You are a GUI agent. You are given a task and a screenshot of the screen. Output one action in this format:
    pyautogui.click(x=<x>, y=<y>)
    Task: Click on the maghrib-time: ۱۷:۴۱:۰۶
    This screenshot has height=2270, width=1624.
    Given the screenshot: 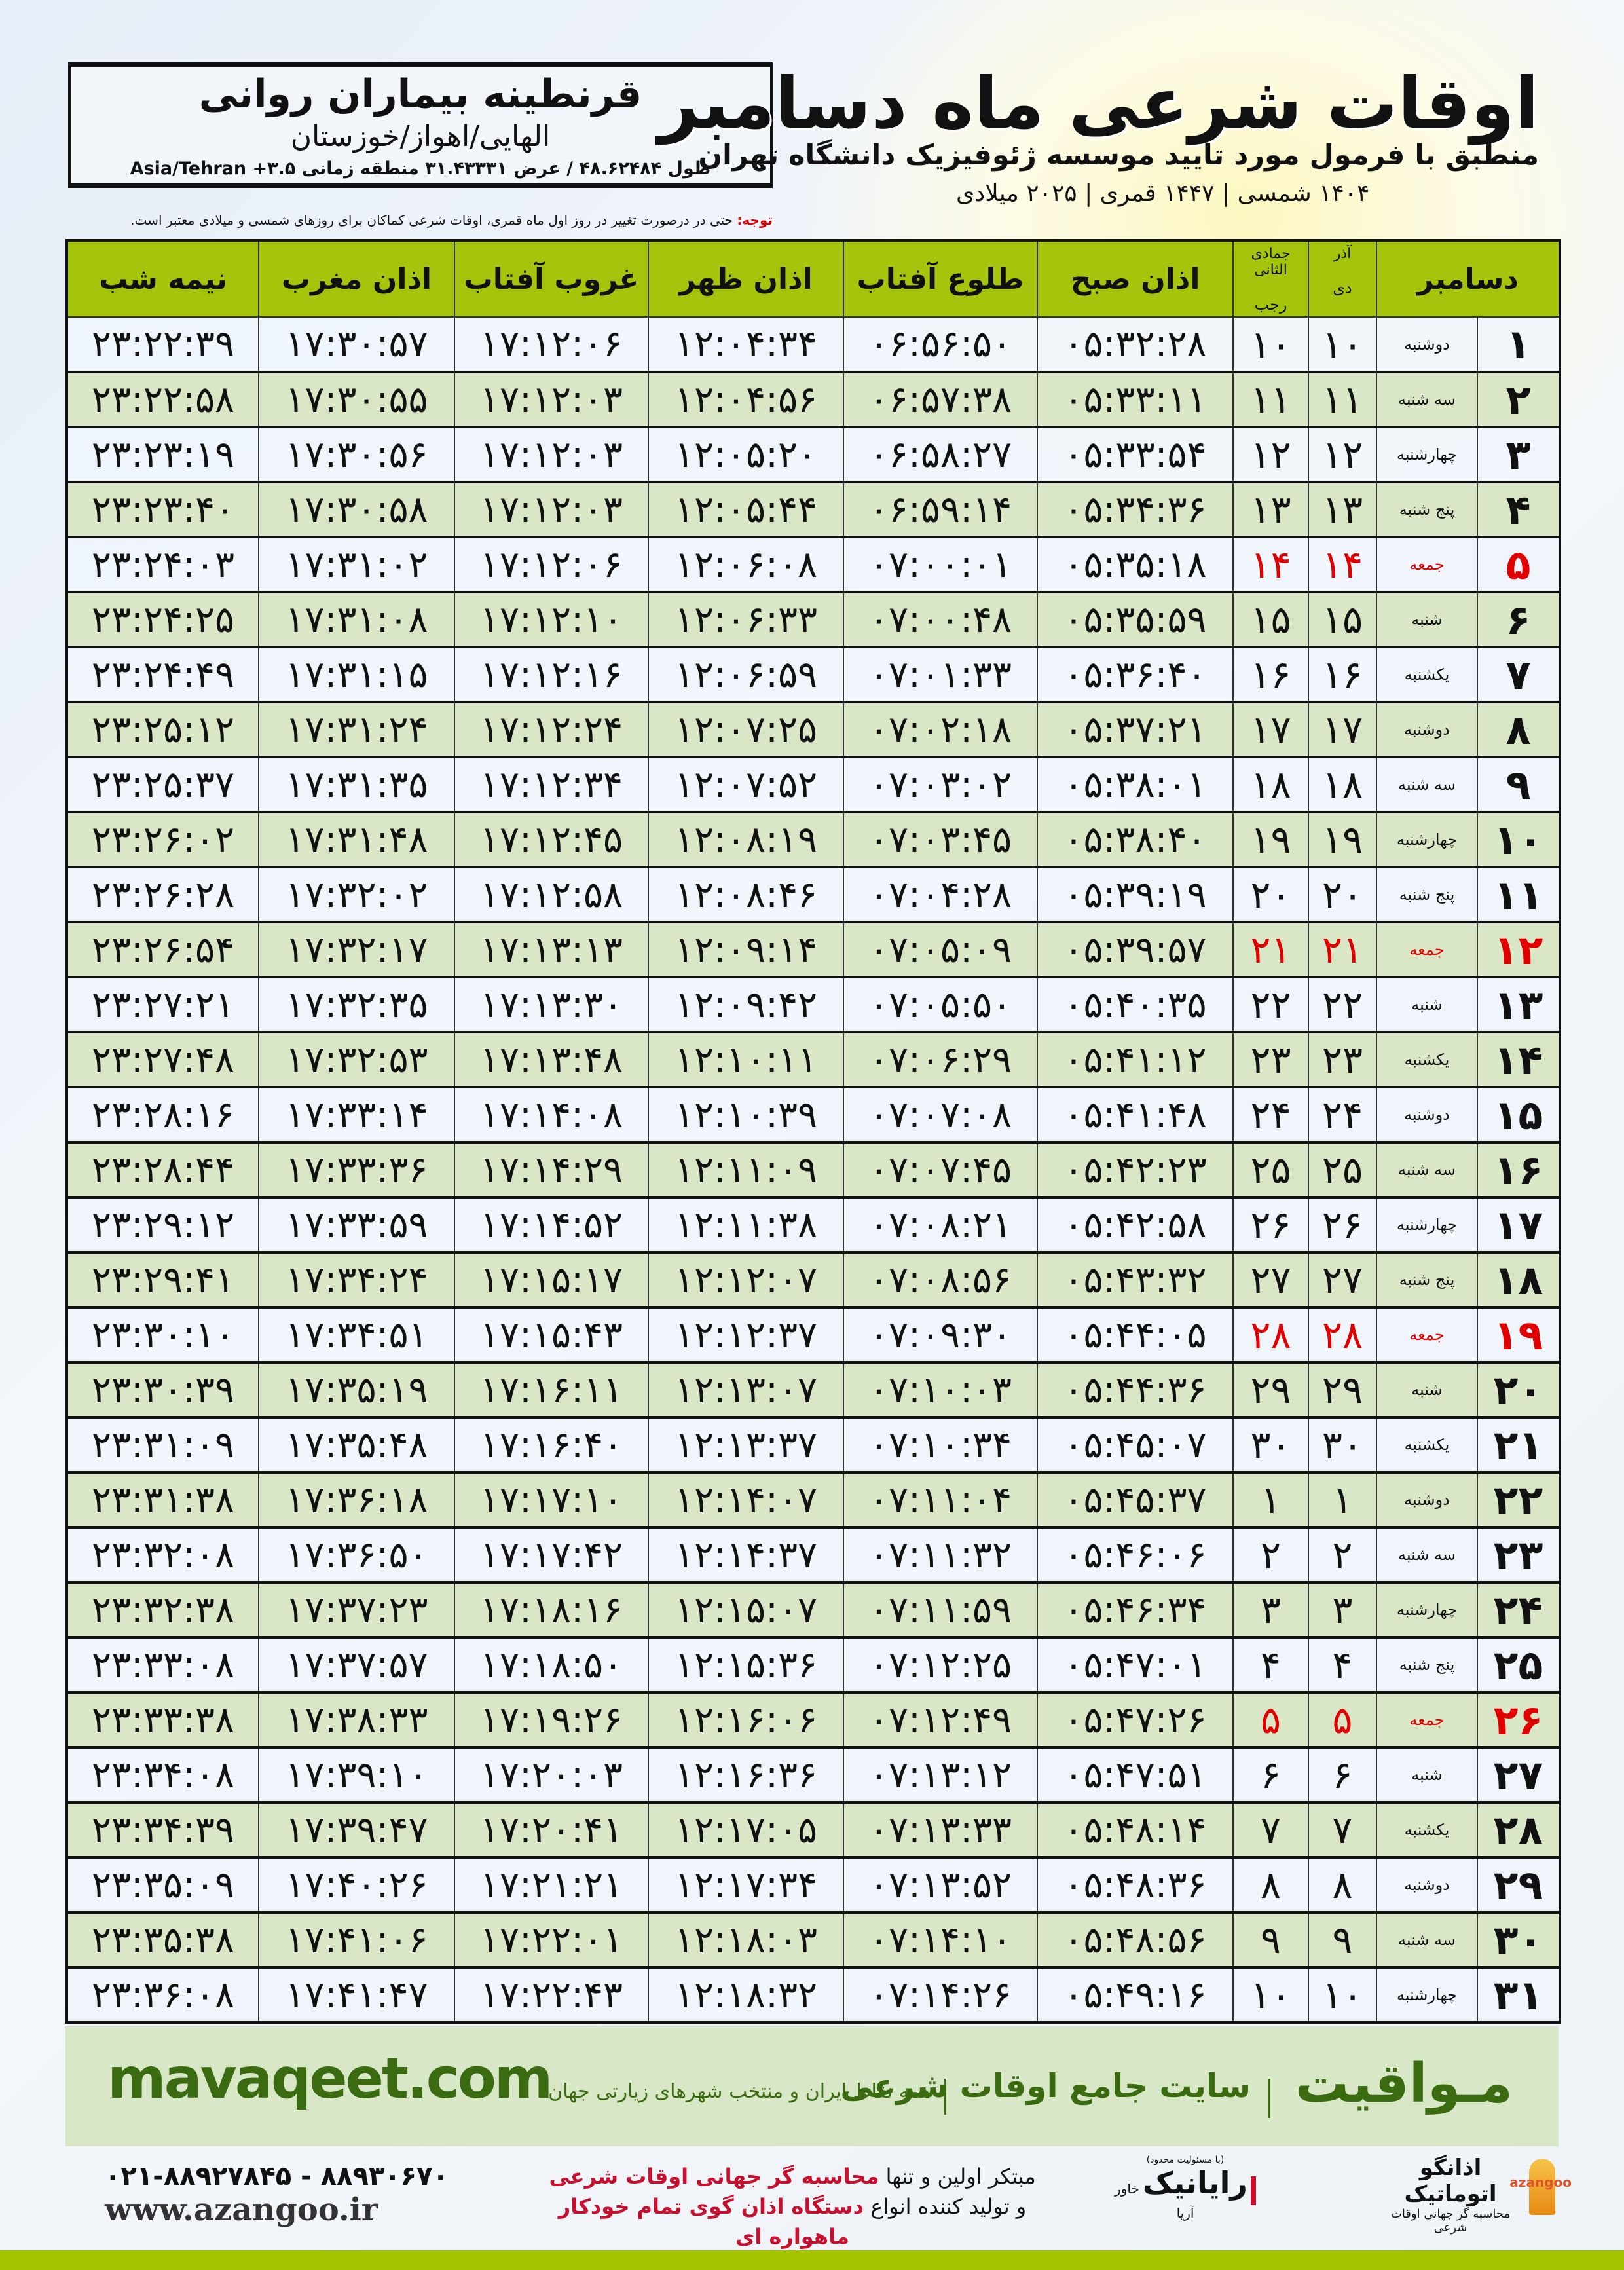 What is the action you would take?
    pyautogui.click(x=356, y=1940)
    